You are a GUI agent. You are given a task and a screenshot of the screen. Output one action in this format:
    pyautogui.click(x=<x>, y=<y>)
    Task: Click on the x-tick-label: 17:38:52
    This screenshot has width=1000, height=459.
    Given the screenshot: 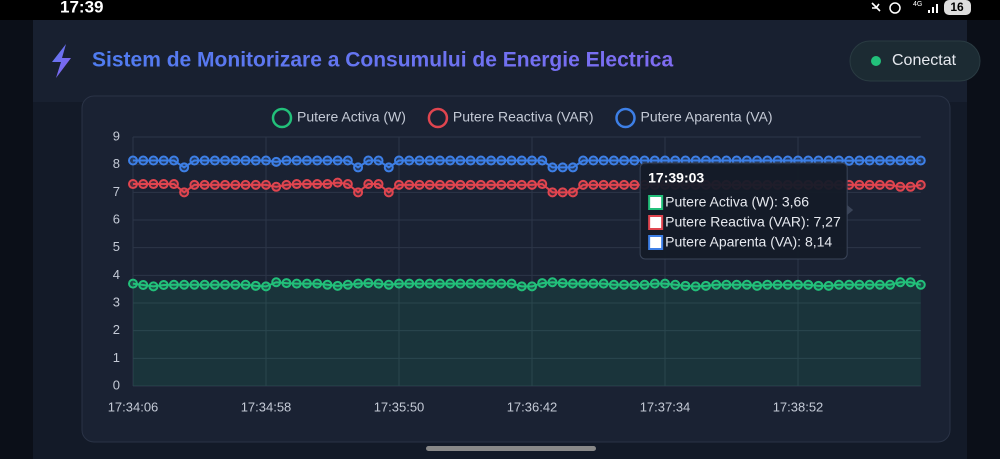 What is the action you would take?
    pyautogui.click(x=798, y=406)
    